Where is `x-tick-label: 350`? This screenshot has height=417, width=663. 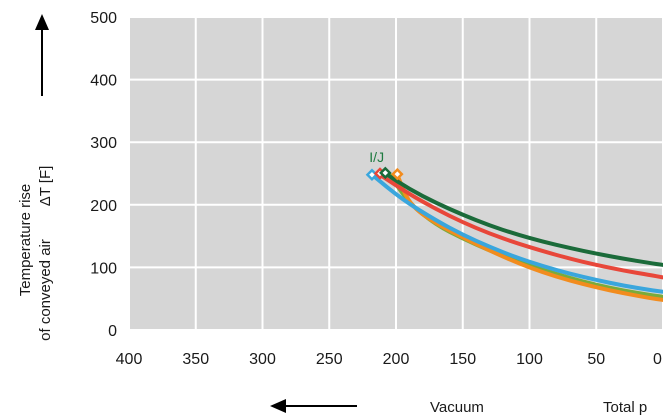 x-tick-label: 350 is located at coordinates (195, 359).